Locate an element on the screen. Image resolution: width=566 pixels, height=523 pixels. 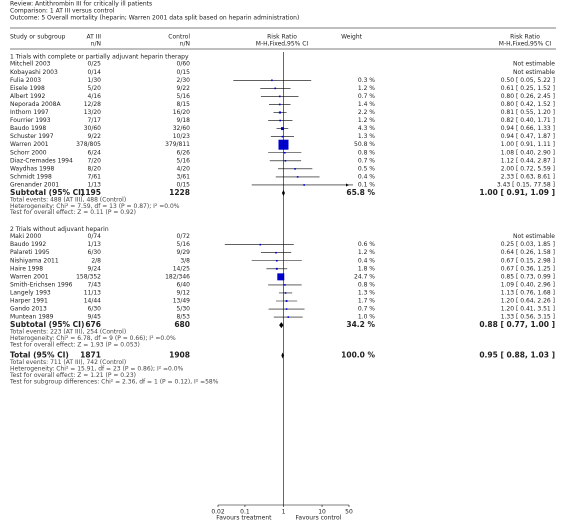
control-events: 3/8 is located at coordinates (185, 260).